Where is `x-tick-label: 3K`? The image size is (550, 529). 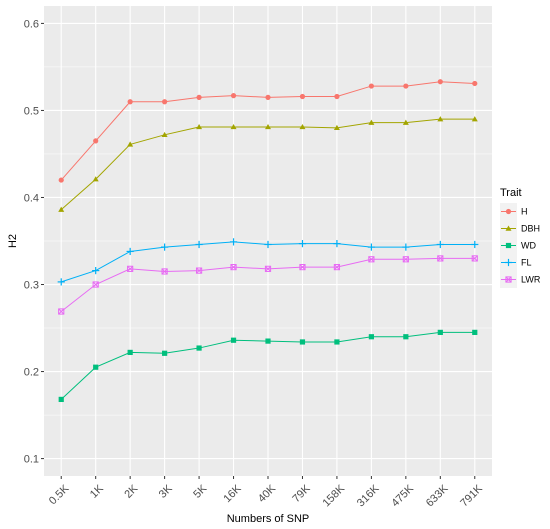
x-tick-label: 3K is located at coordinates (166, 491).